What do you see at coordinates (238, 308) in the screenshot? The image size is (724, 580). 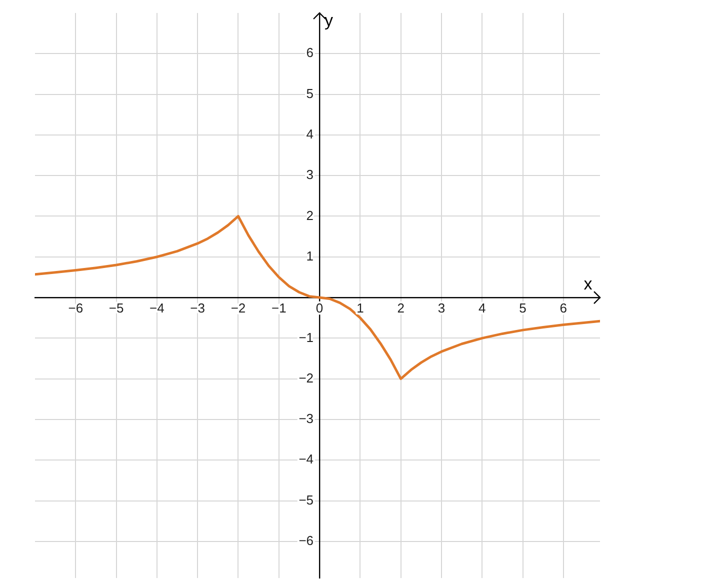 I see `x-tick-label: −2` at bounding box center [238, 308].